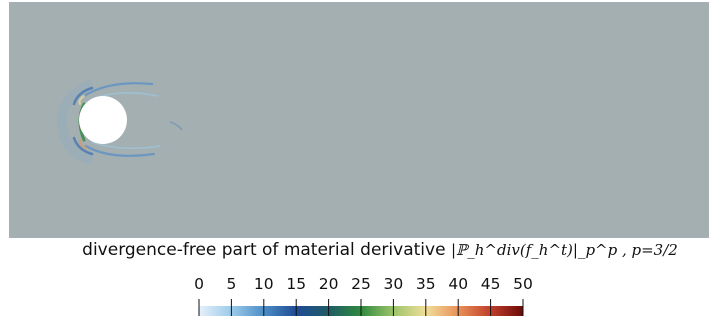  I want to click on colorbar-tick-label: 0, so click(199, 284).